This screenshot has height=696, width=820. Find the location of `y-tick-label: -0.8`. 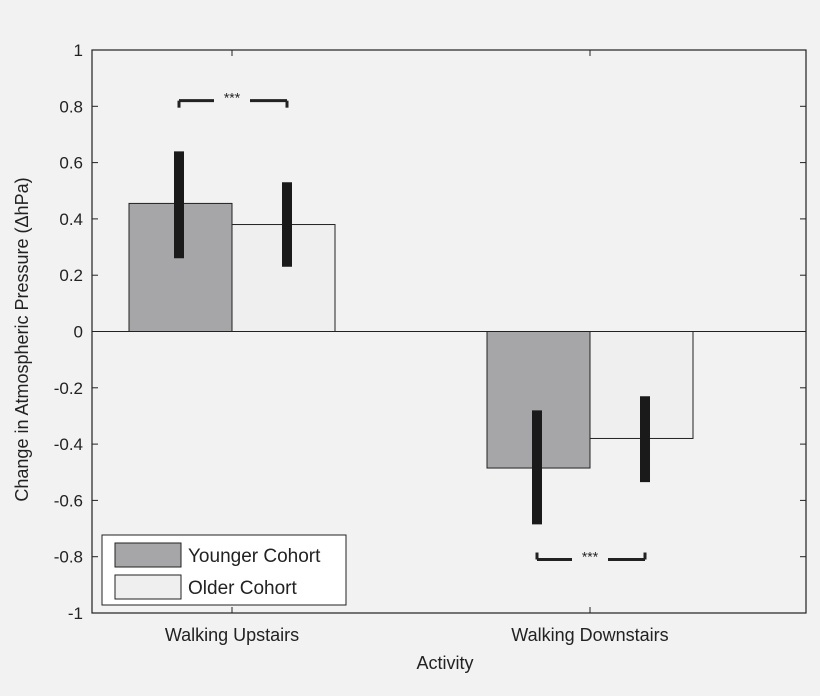

y-tick-label: -0.8 is located at coordinates (68, 557).